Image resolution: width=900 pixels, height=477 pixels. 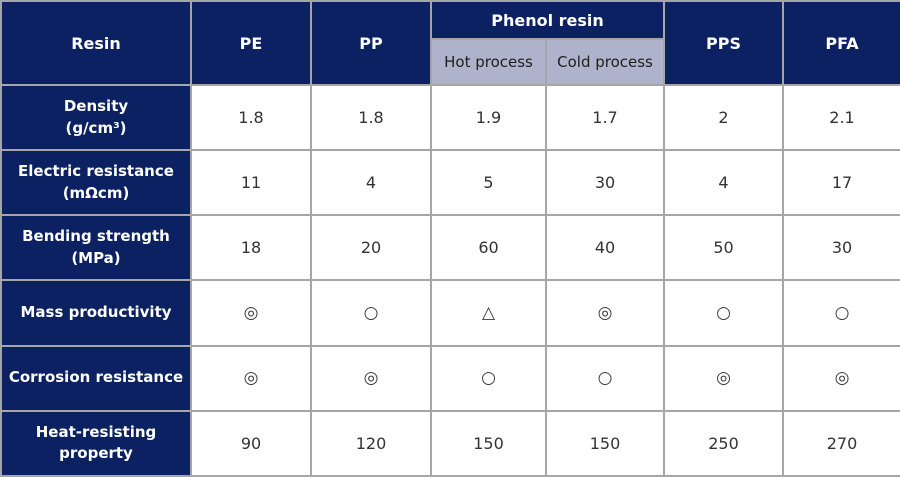 I want to click on table-row-mass-productivity: Mass productivity ◎ ○ △ ◎ ○ ○, so click(x=450, y=313).